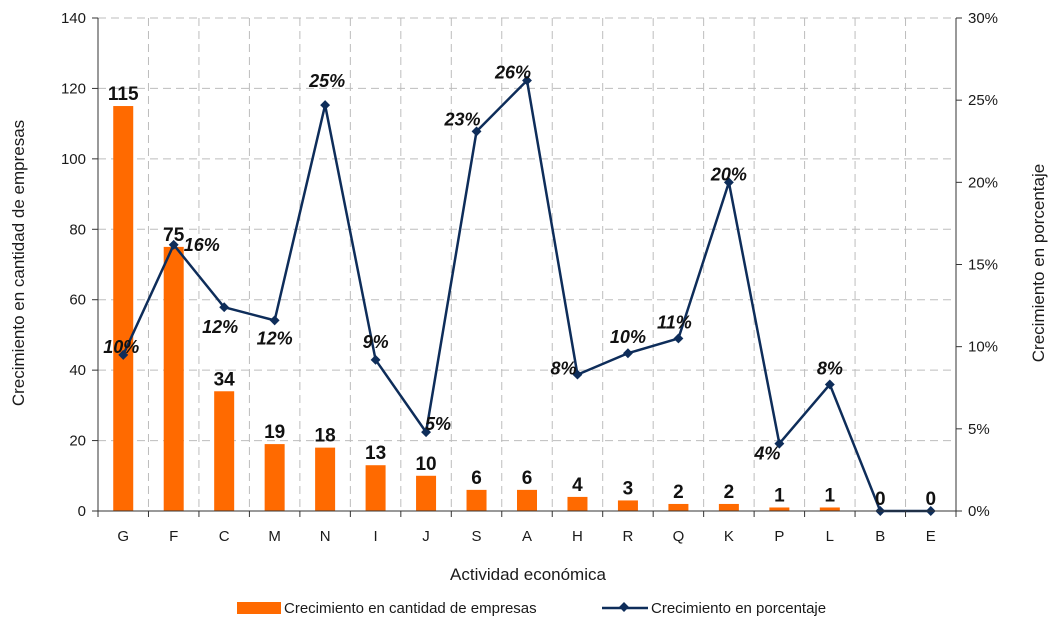  I want to click on x-tick-label: B, so click(880, 536).